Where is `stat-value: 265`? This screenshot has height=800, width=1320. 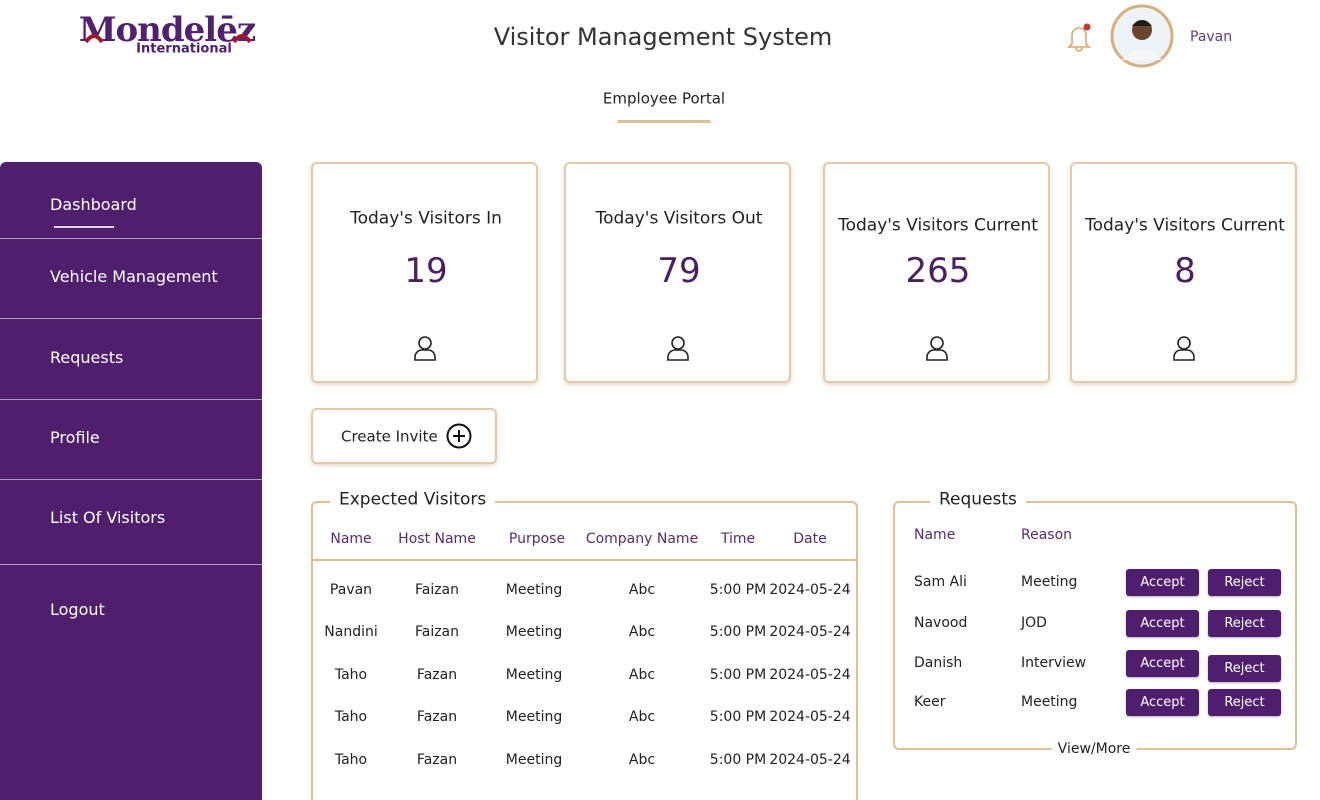
stat-value: 265 is located at coordinates (938, 271).